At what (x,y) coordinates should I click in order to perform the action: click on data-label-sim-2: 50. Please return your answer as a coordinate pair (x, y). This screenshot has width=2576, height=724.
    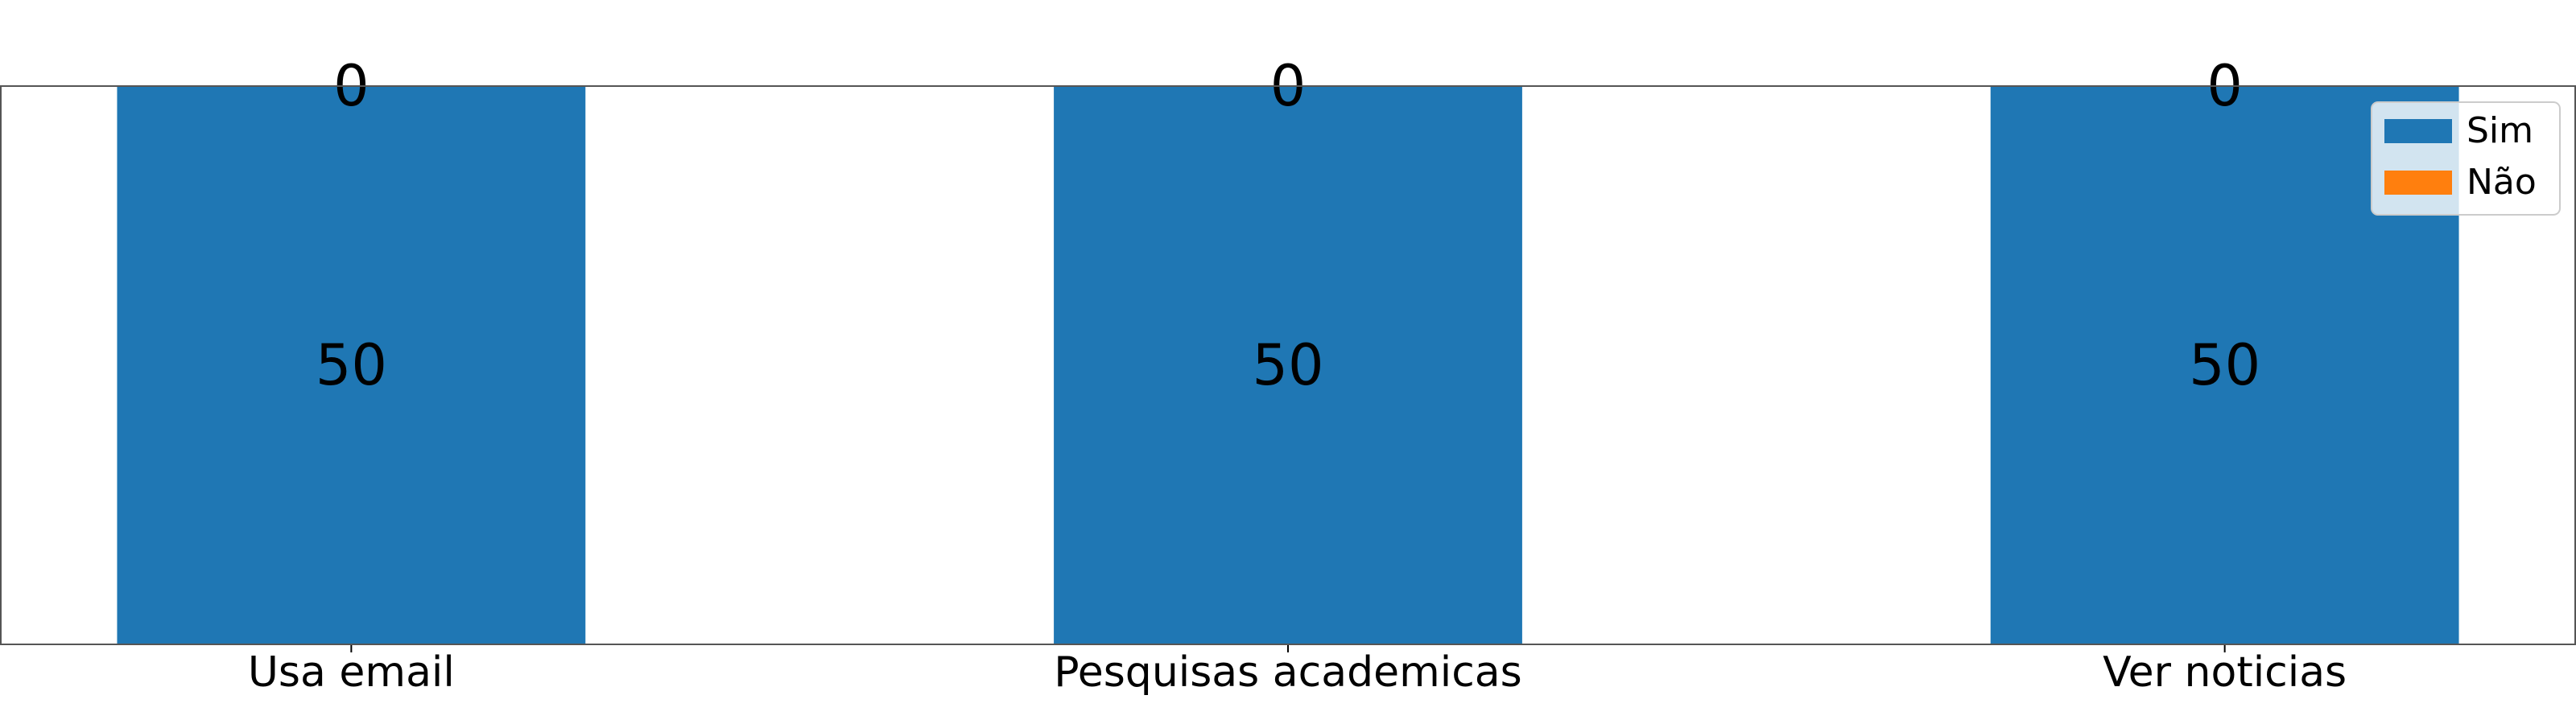
    Looking at the image, I should click on (2224, 365).